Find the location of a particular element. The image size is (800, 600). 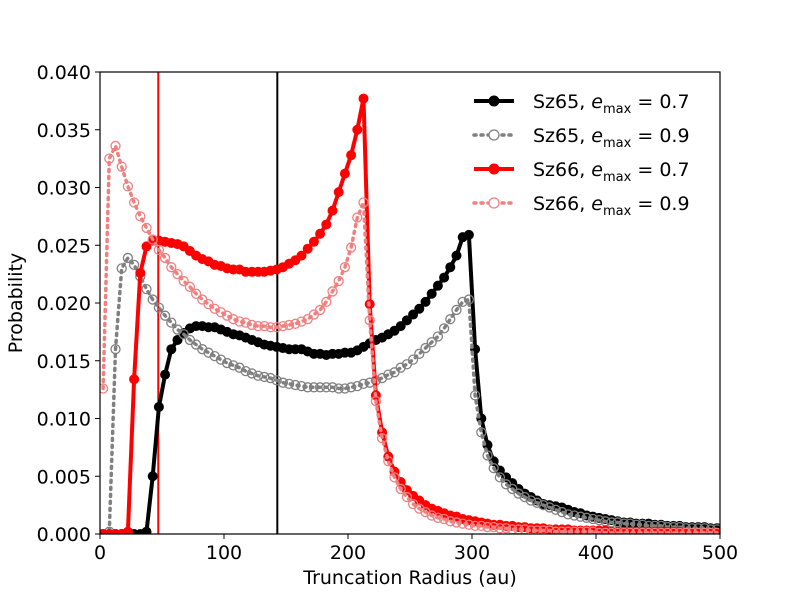

x-tick-label: 100 is located at coordinates (224, 553).